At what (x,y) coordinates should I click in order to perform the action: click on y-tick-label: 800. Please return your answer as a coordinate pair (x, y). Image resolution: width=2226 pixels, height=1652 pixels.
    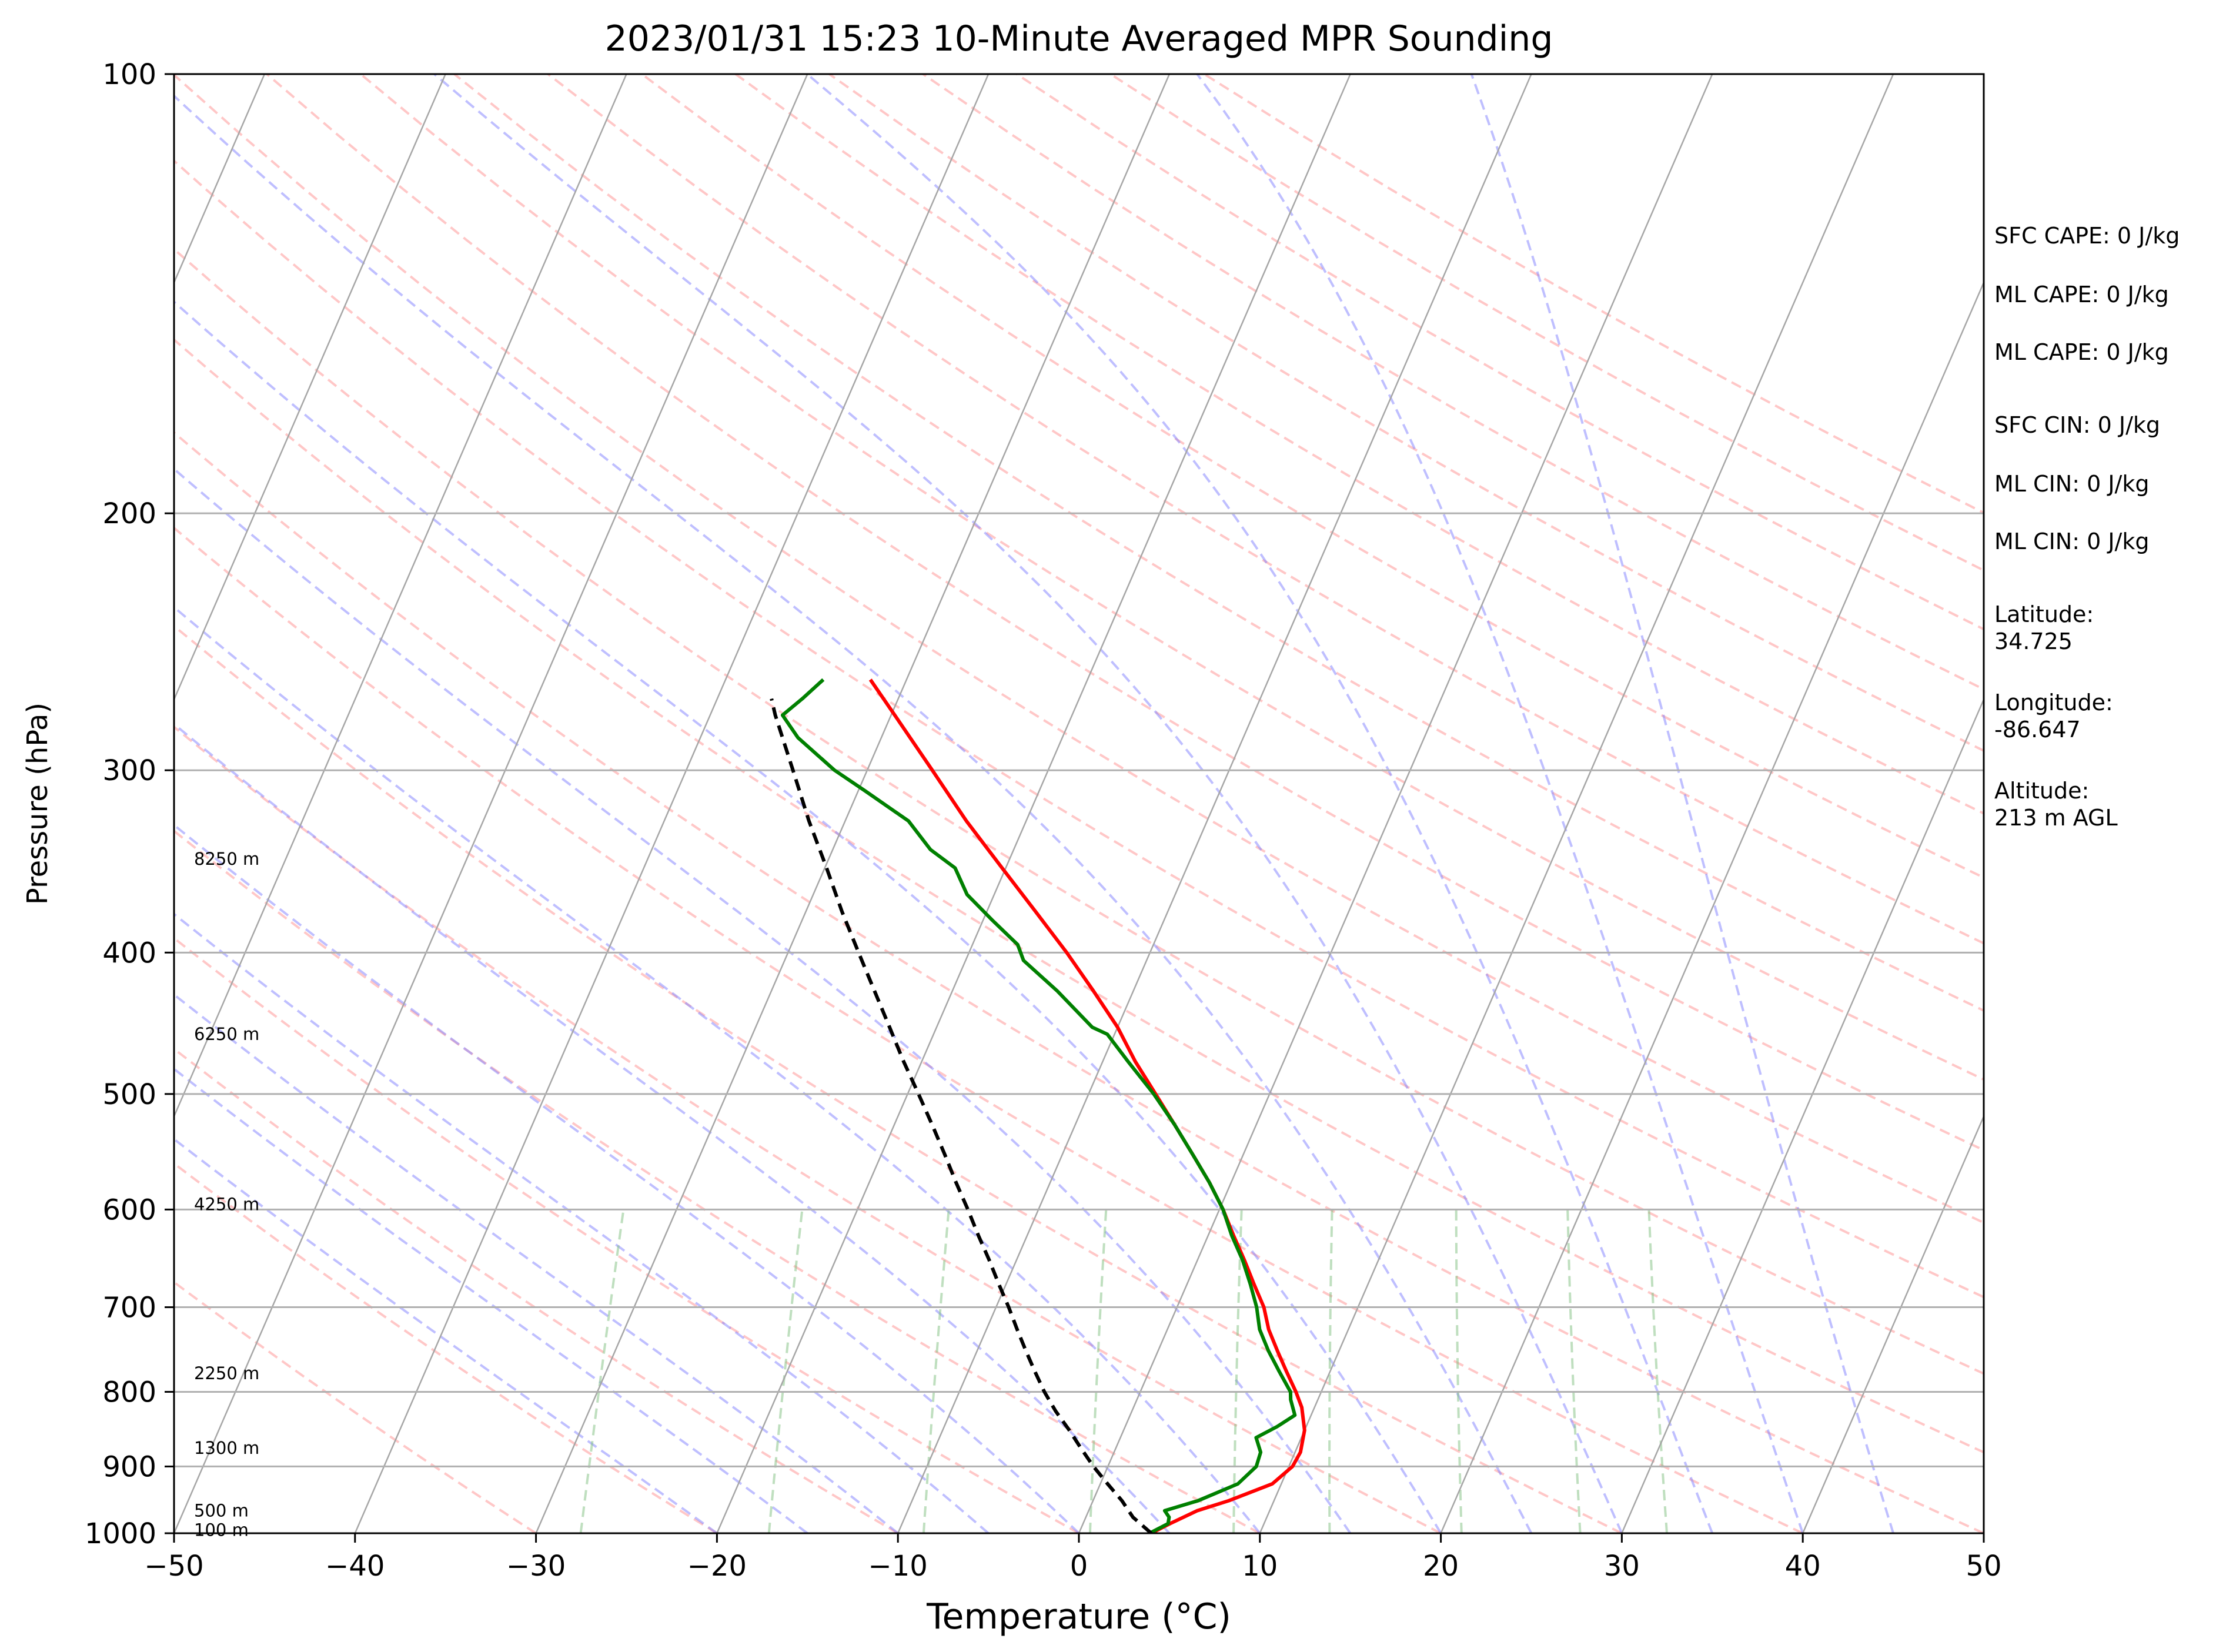
    Looking at the image, I should click on (129, 1392).